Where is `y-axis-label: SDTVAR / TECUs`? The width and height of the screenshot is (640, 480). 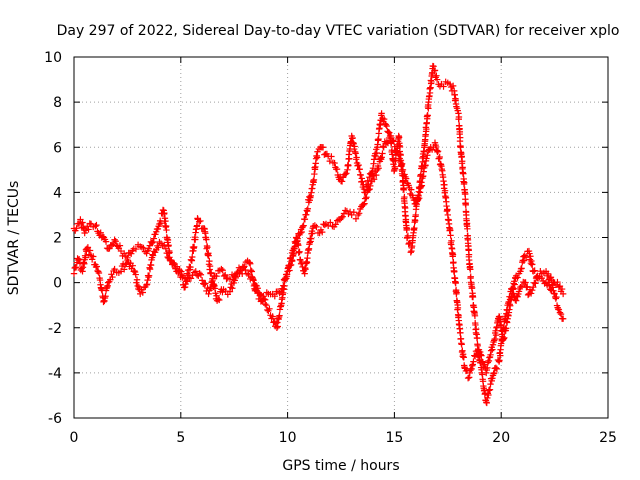 y-axis-label: SDTVAR / TECUs is located at coordinates (14, 238).